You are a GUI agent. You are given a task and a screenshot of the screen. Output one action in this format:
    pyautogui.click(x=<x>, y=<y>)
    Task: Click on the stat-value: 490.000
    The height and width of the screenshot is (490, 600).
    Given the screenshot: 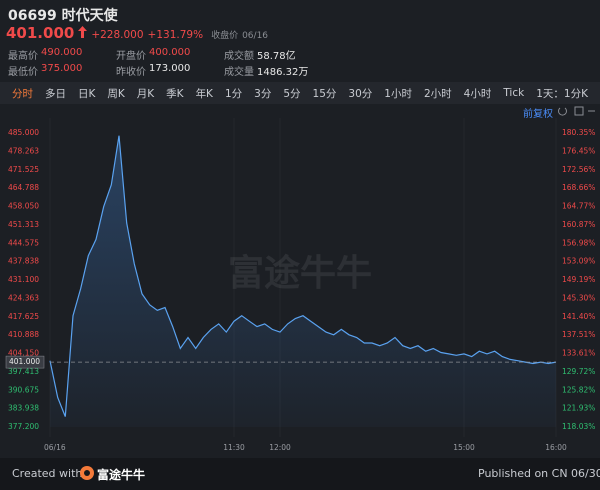 What is the action you would take?
    pyautogui.click(x=62, y=52)
    